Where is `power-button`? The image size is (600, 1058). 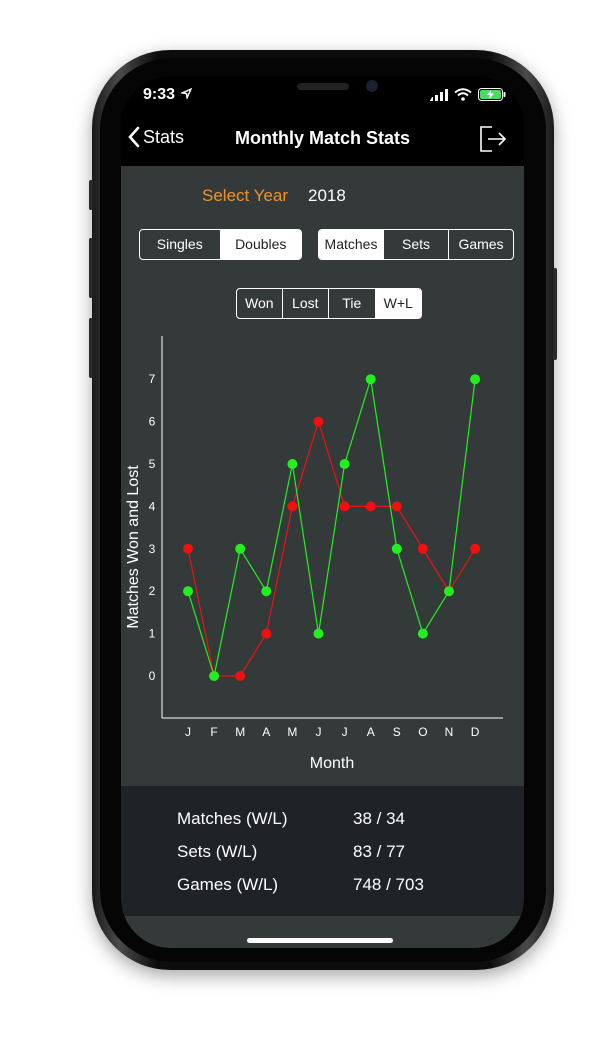 power-button is located at coordinates (555, 314).